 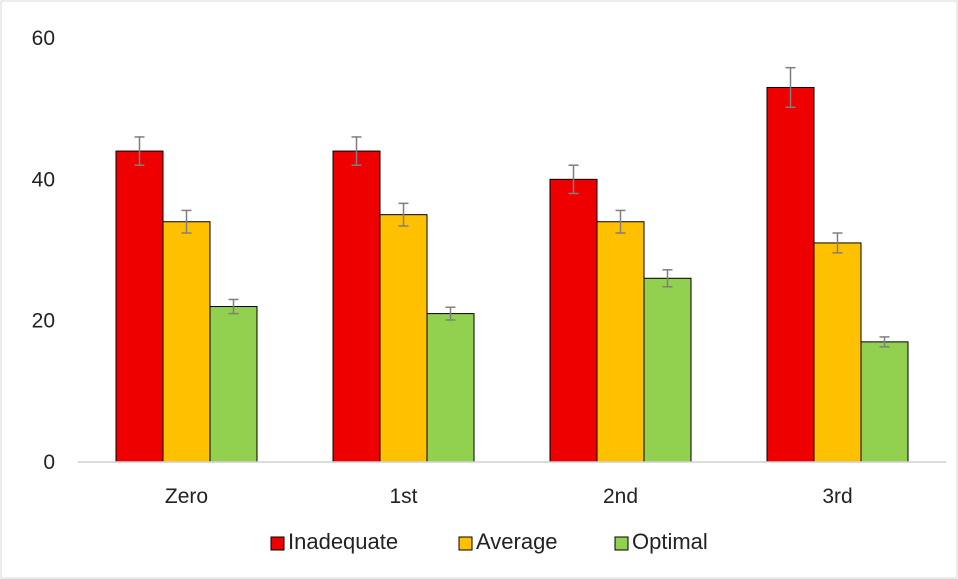 What do you see at coordinates (356, 306) in the screenshot?
I see `bar-inadequate-1st` at bounding box center [356, 306].